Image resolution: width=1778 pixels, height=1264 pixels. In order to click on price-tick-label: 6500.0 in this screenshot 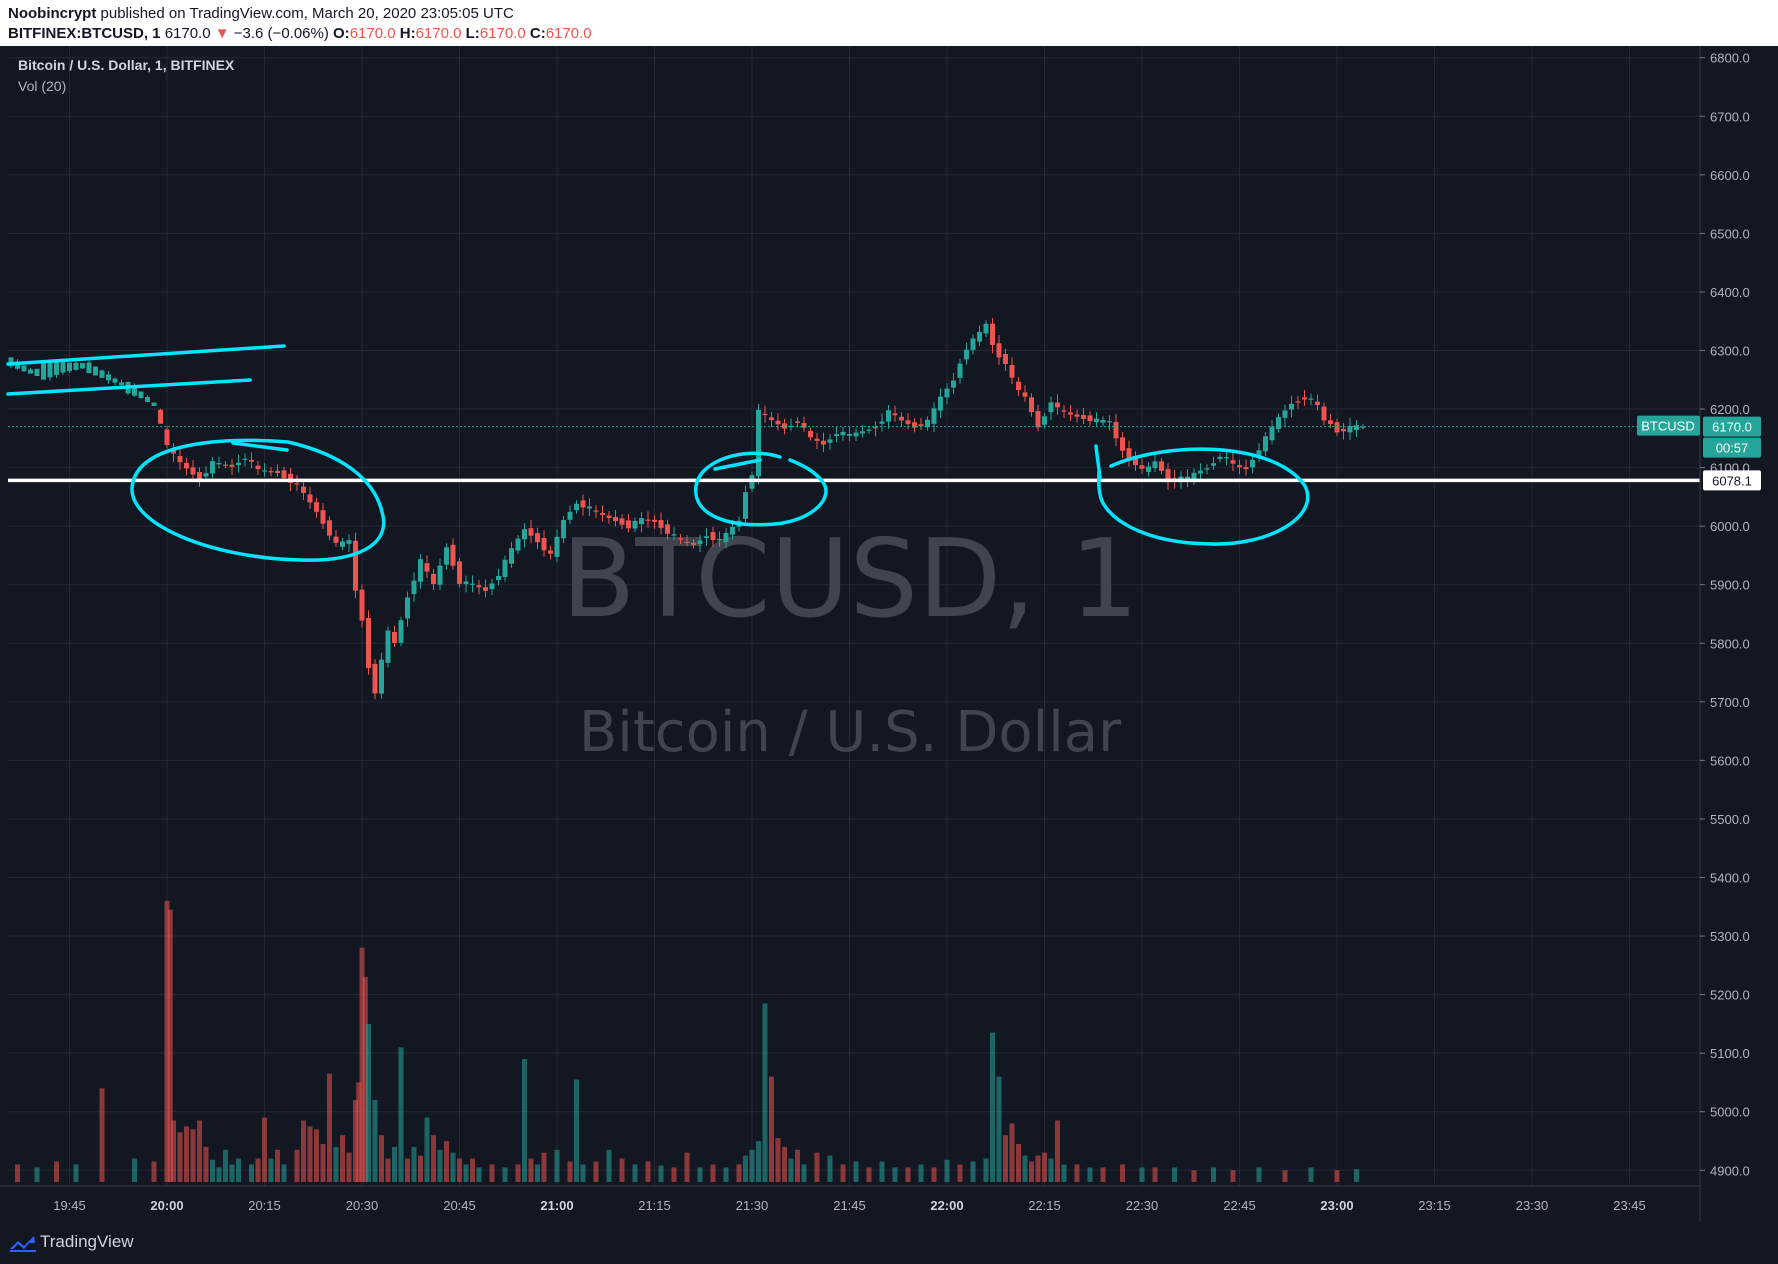, I will do `click(1730, 233)`.